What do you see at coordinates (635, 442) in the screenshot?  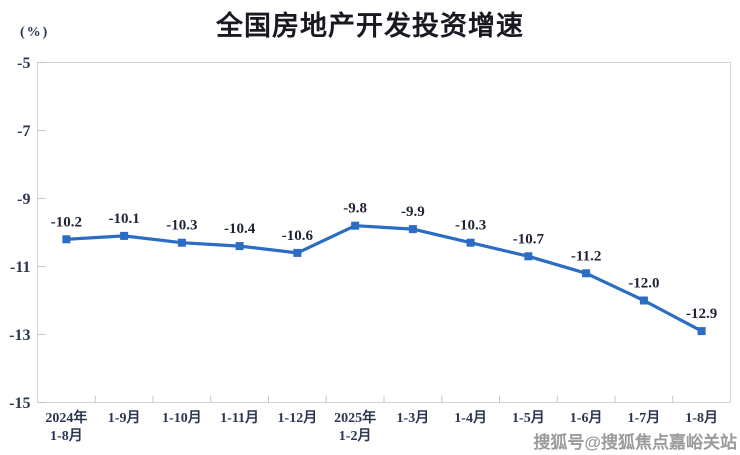 I see `watermark: 搜狐号@搜狐焦点嘉峪关站` at bounding box center [635, 442].